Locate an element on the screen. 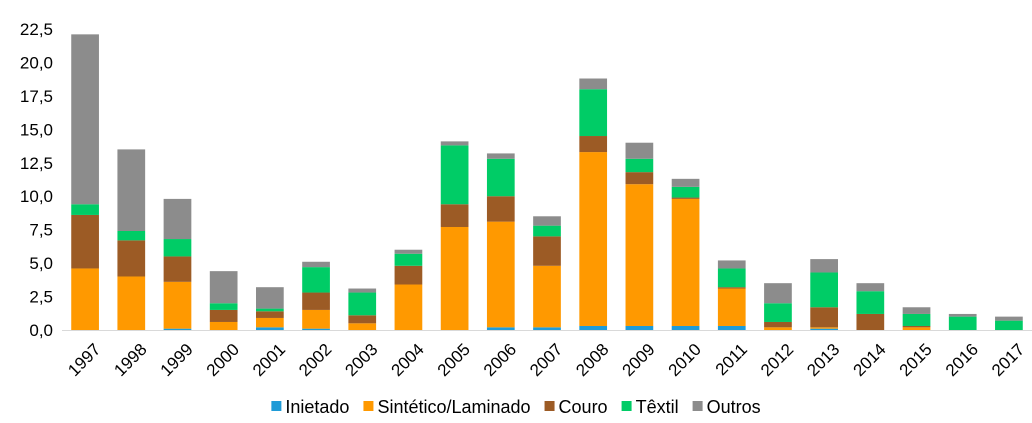 The image size is (1032, 423). y-axis: 0,0 2,5 5,0 7,5 10,0 12,5 15,0 17,5 20,0 22,5 is located at coordinates (36, 180).